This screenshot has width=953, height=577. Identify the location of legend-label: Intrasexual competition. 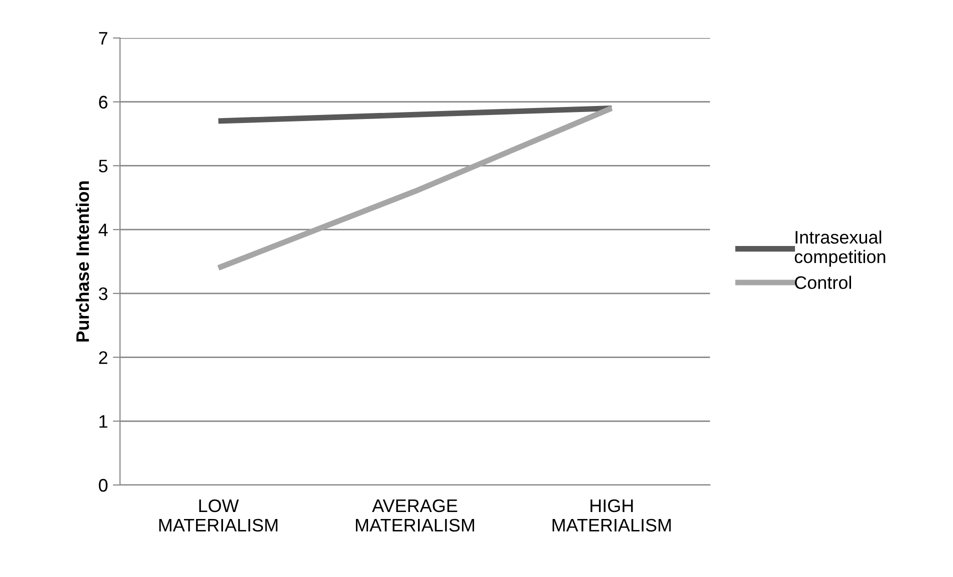
(840, 248).